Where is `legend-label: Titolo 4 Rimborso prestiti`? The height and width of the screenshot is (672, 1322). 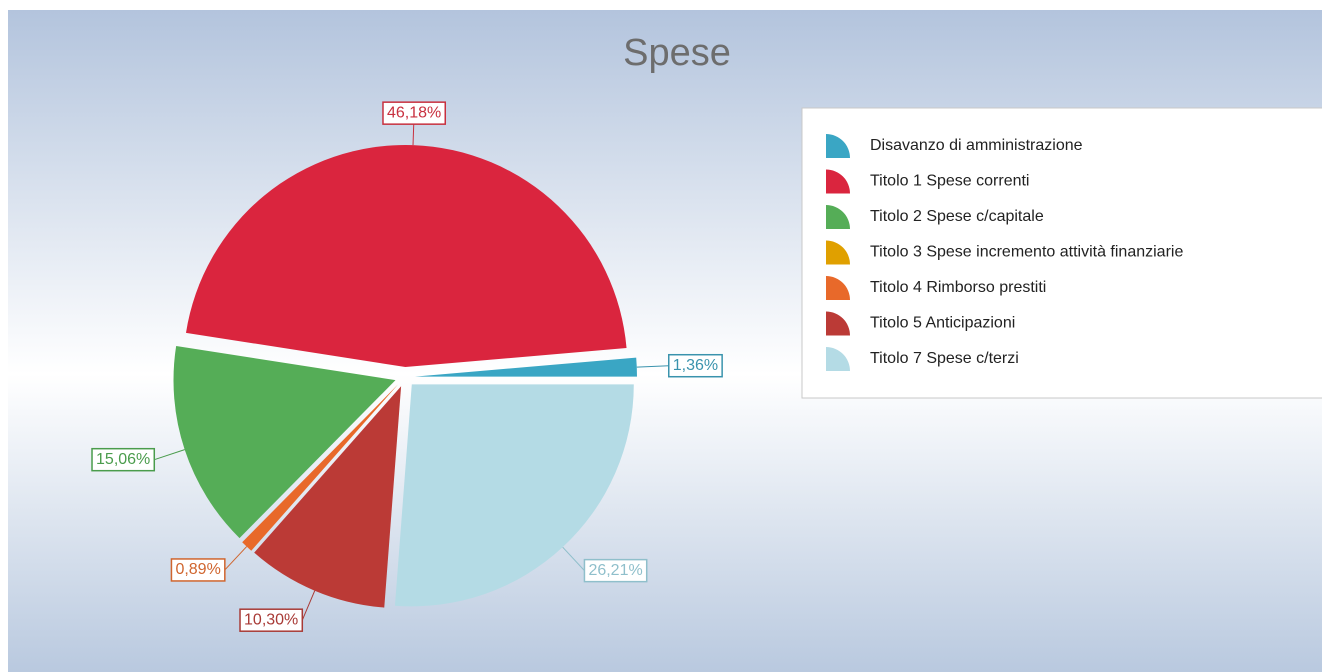 legend-label: Titolo 4 Rimborso prestiti is located at coordinates (958, 287).